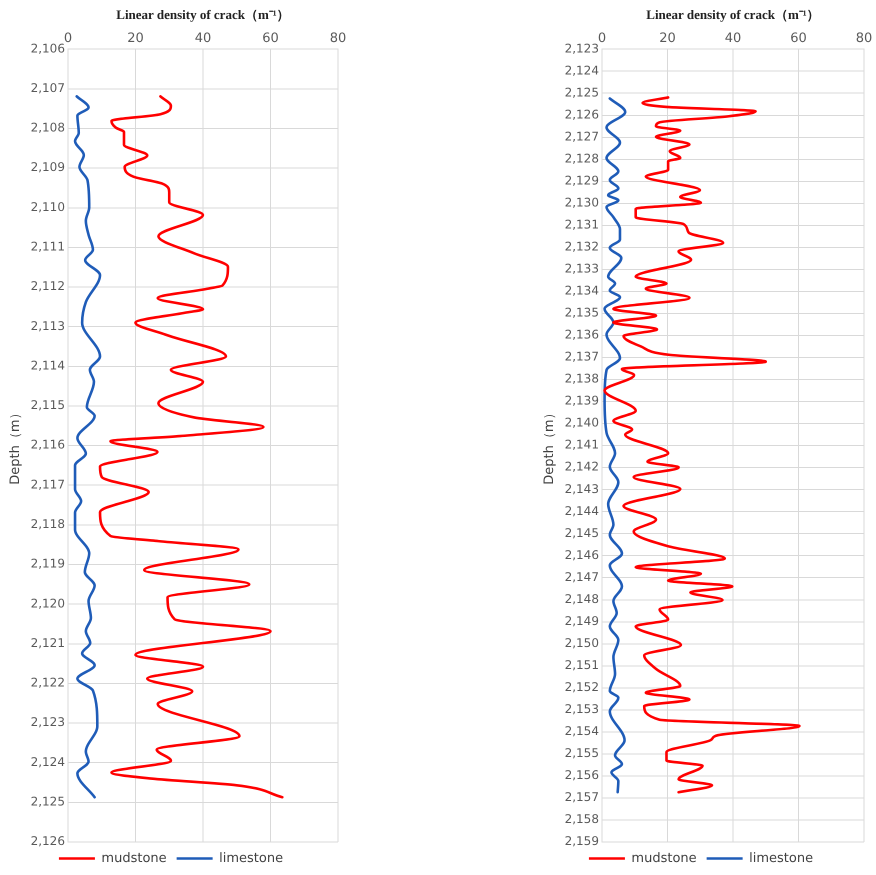 Image resolution: width=876 pixels, height=875 pixels. I want to click on y-tick-label: 2,116, so click(47, 445).